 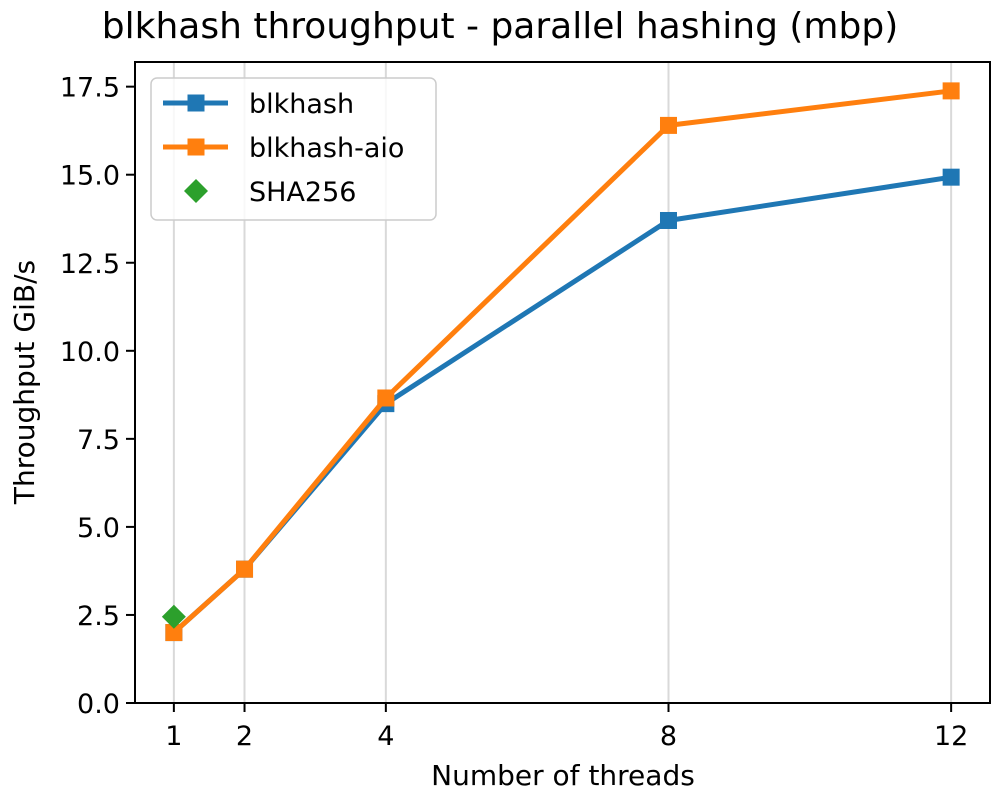 I want to click on legend-marker-blkhash-aio, so click(x=196, y=147).